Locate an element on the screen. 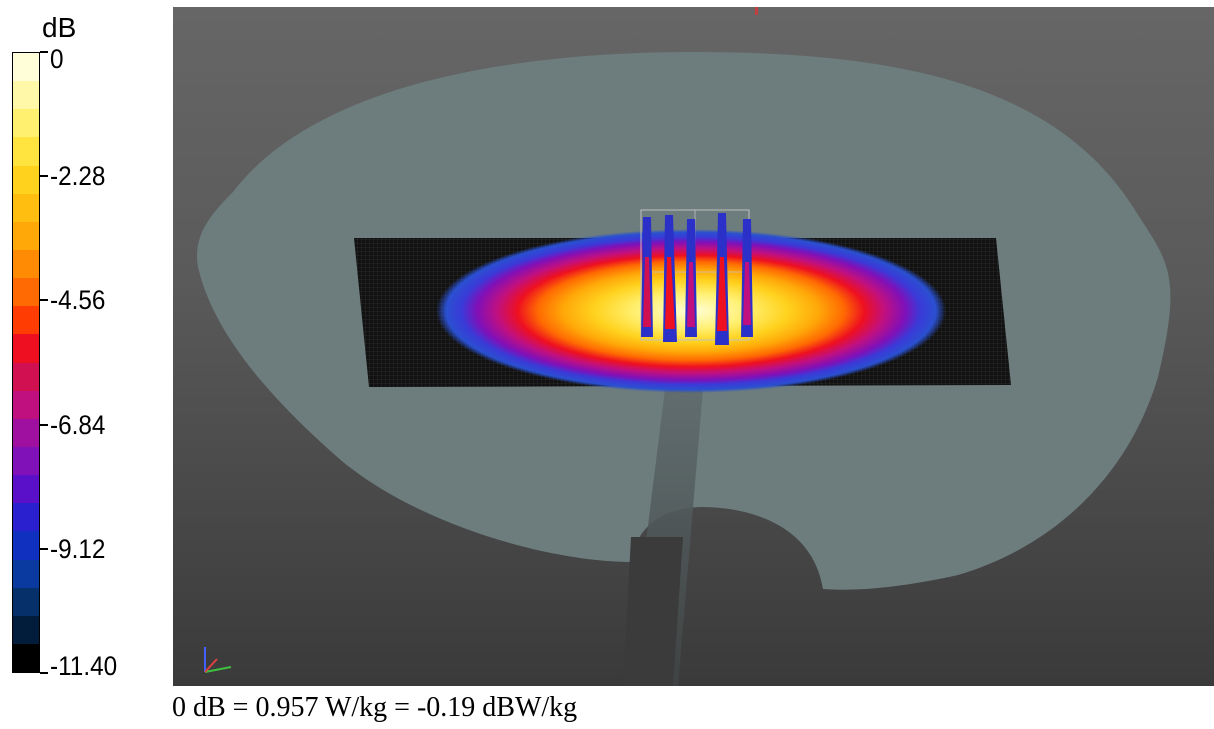  legend-unit: dB is located at coordinates (59, 27).